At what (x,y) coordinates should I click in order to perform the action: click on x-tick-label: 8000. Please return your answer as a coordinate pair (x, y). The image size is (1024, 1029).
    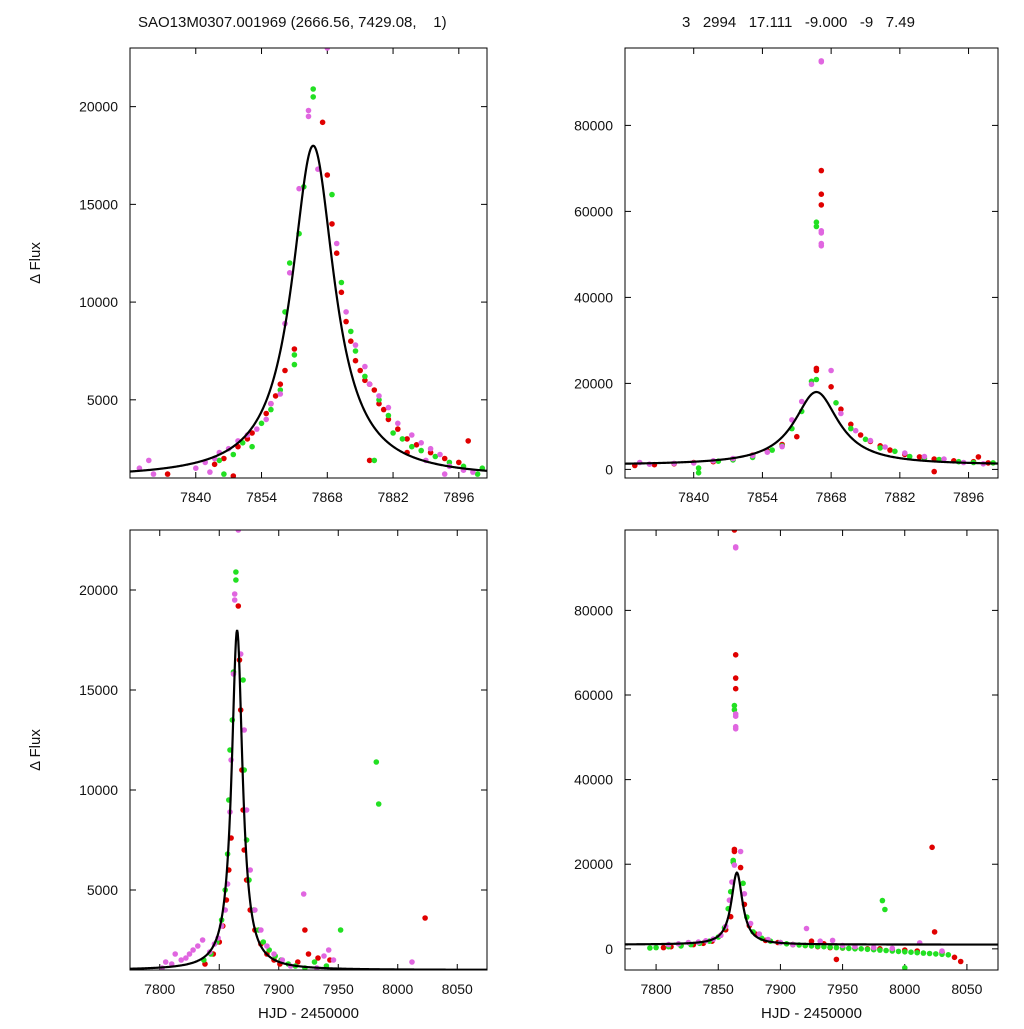
    Looking at the image, I should click on (397, 989).